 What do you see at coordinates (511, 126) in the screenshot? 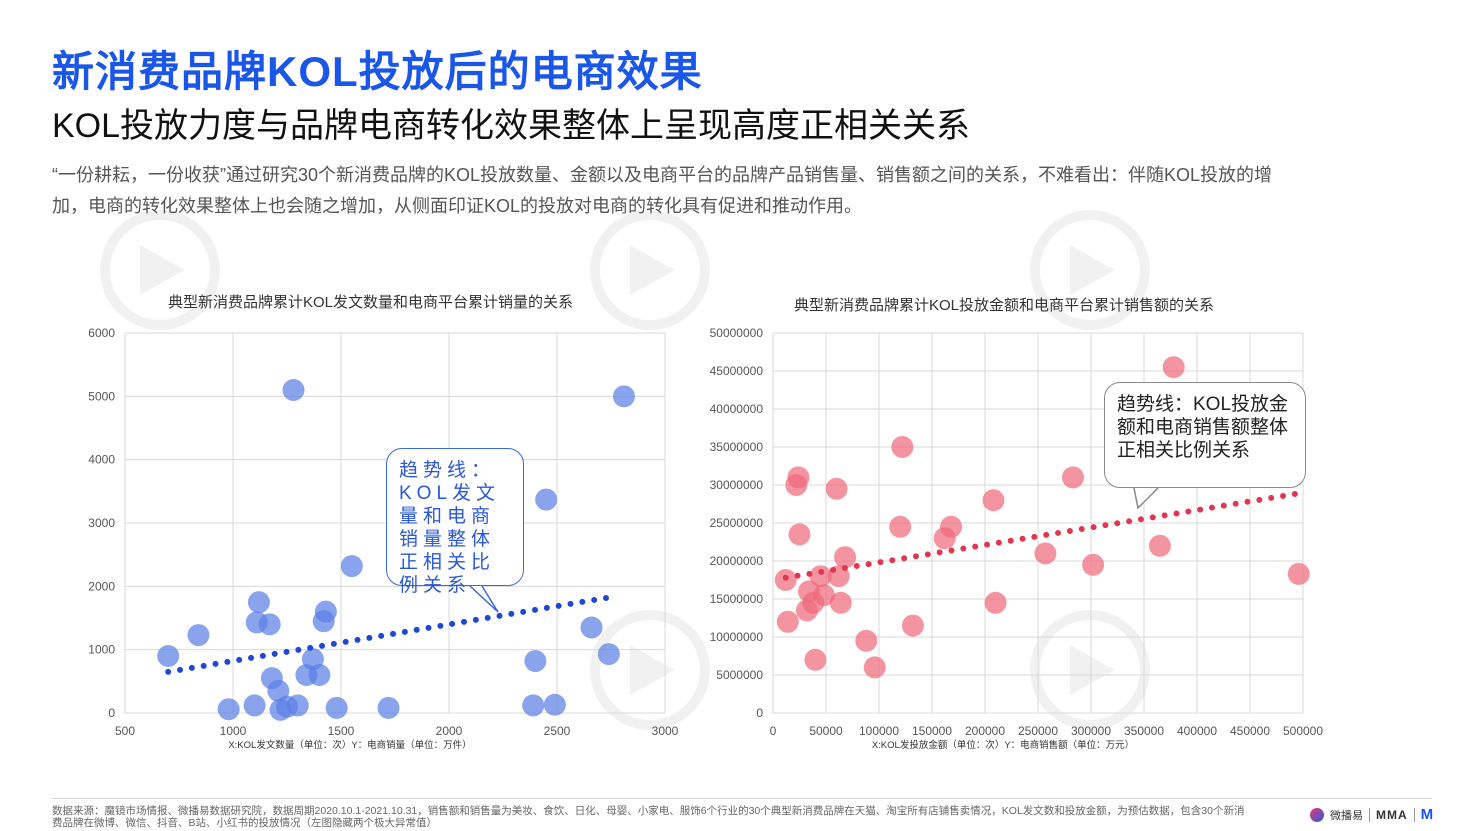
I see `page-subtitle: KOL投放力度与品牌电商转化效果整体上呈现高度正相关关系` at bounding box center [511, 126].